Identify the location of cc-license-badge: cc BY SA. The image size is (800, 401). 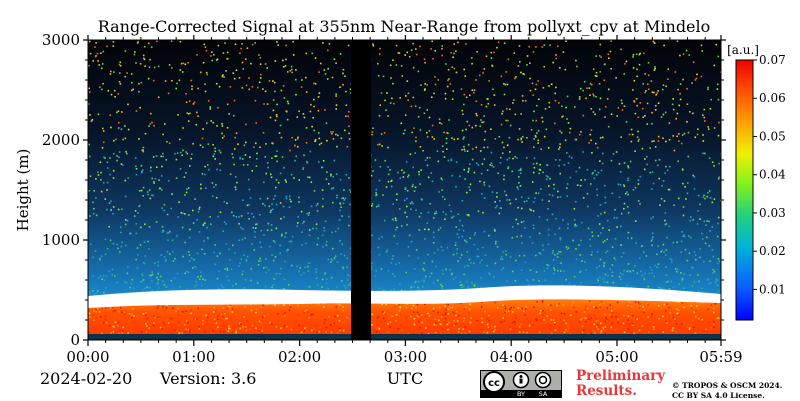
(521, 384).